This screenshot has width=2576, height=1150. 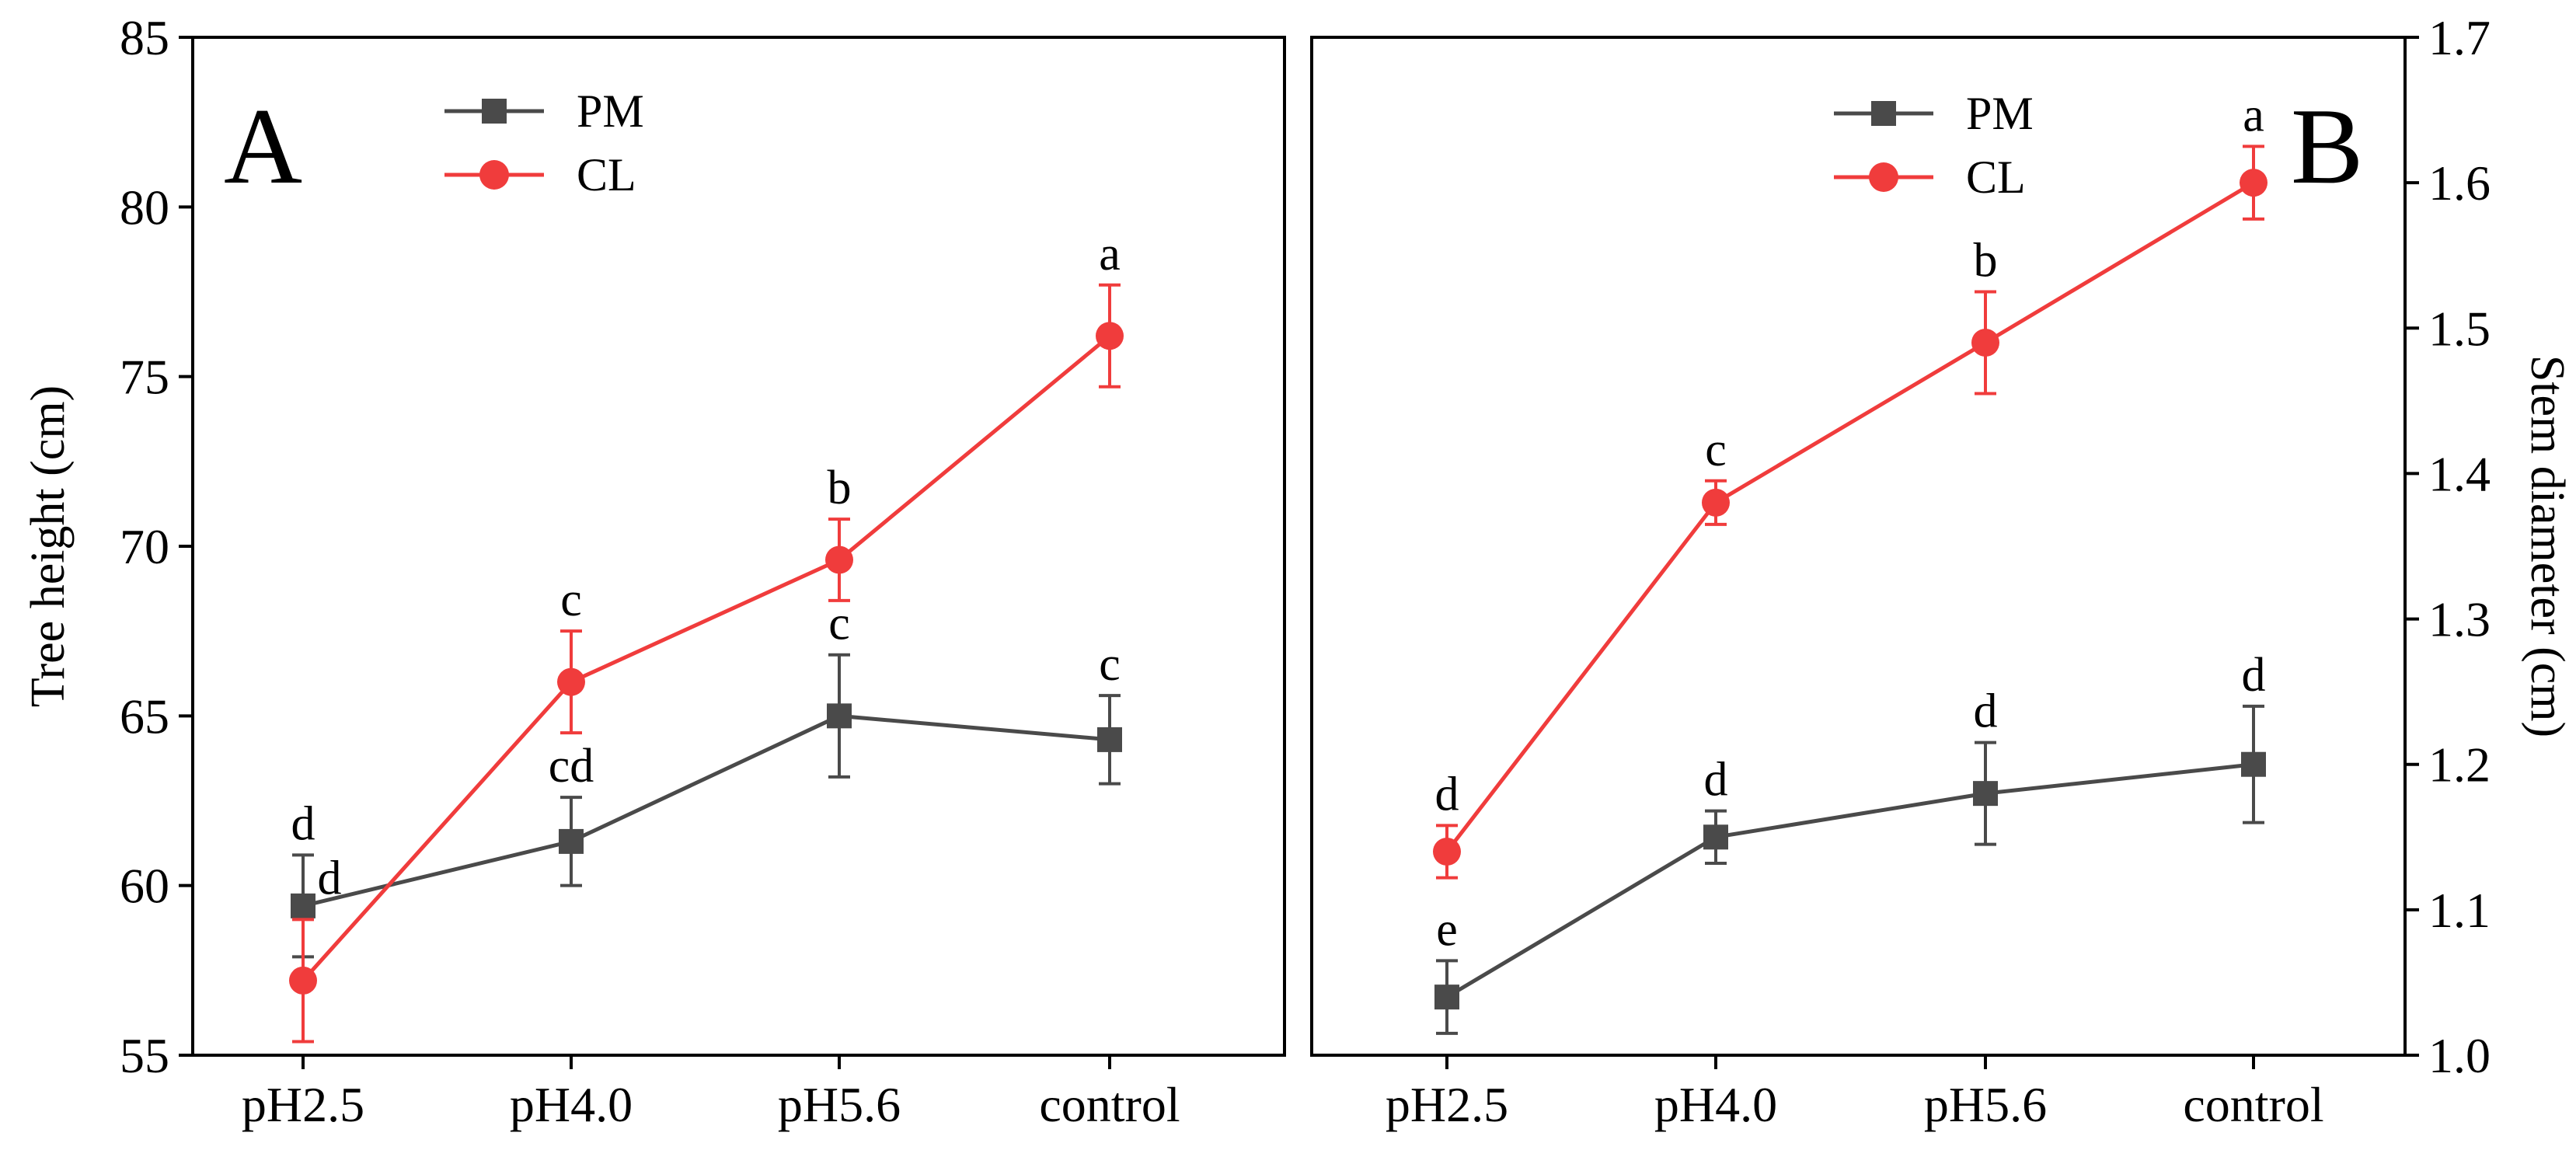 What do you see at coordinates (144, 716) in the screenshot?
I see `y-tick-label: 65` at bounding box center [144, 716].